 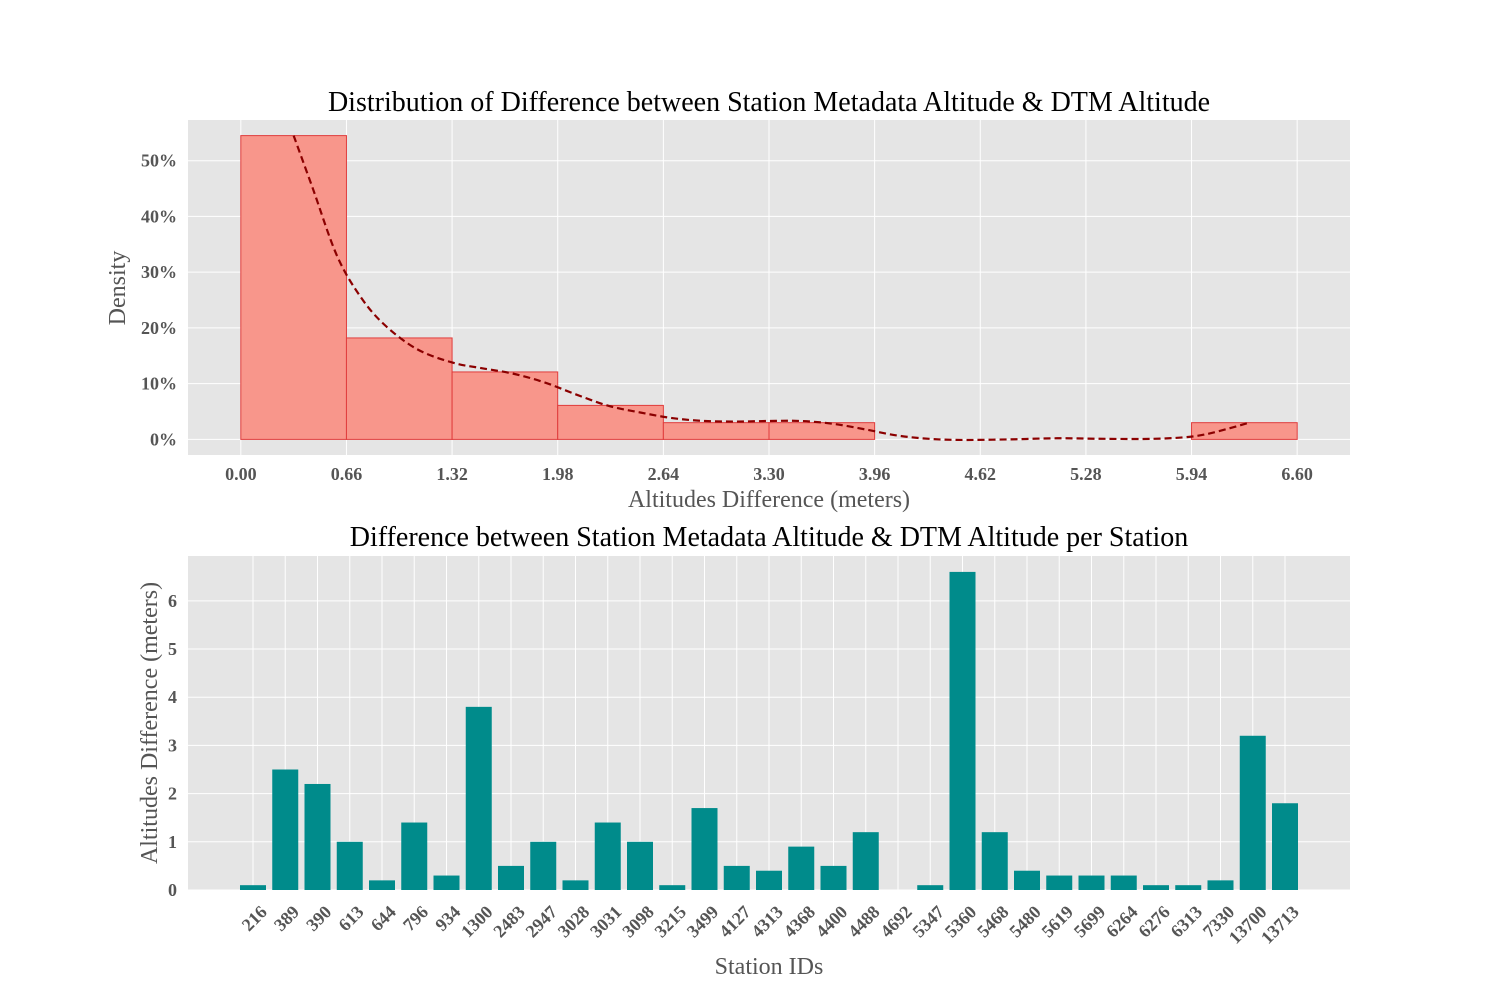 What do you see at coordinates (542, 922) in the screenshot?
I see `station-x-tick-label: 2947` at bounding box center [542, 922].